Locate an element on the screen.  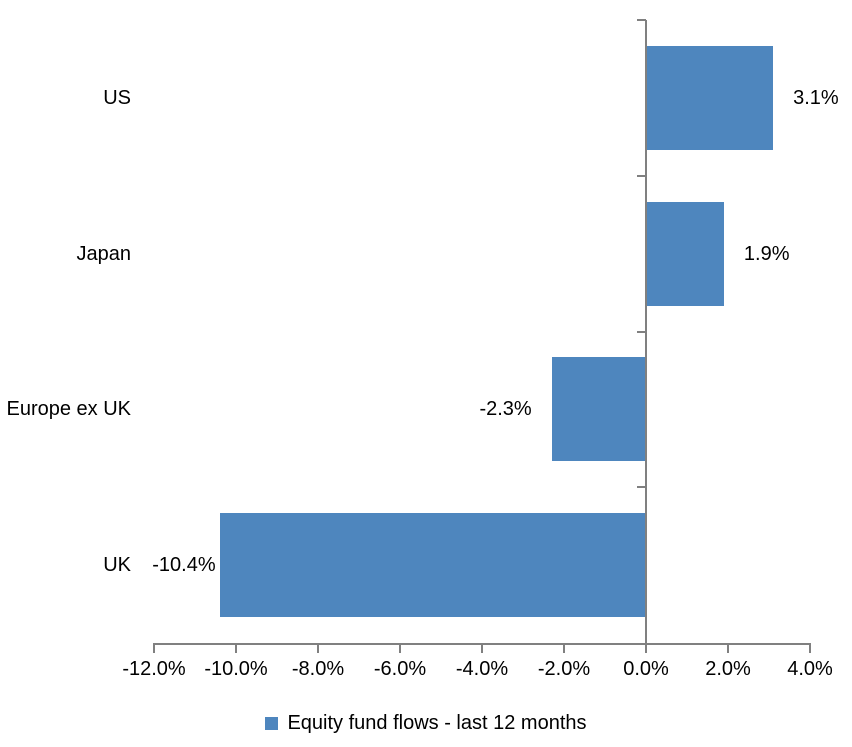
legend-swatch-icon is located at coordinates (272, 723).